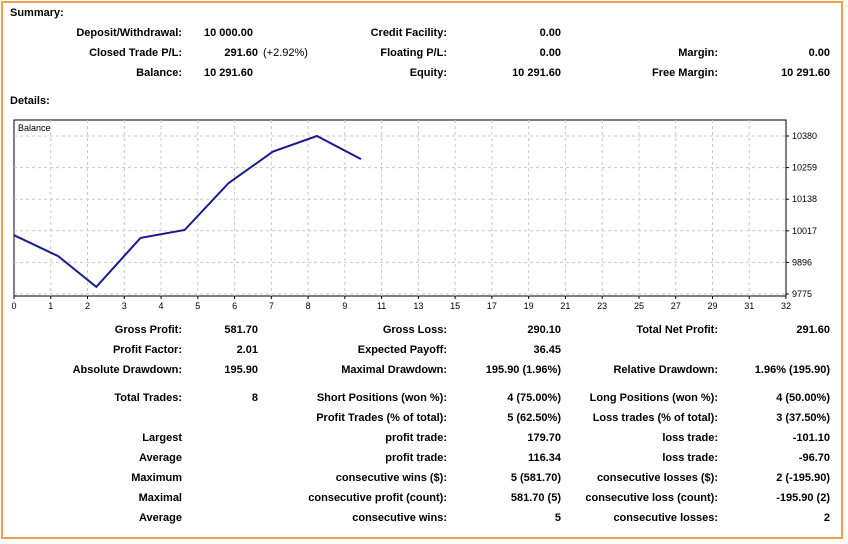  What do you see at coordinates (565, 306) in the screenshot?
I see `x-tick-label: 21` at bounding box center [565, 306].